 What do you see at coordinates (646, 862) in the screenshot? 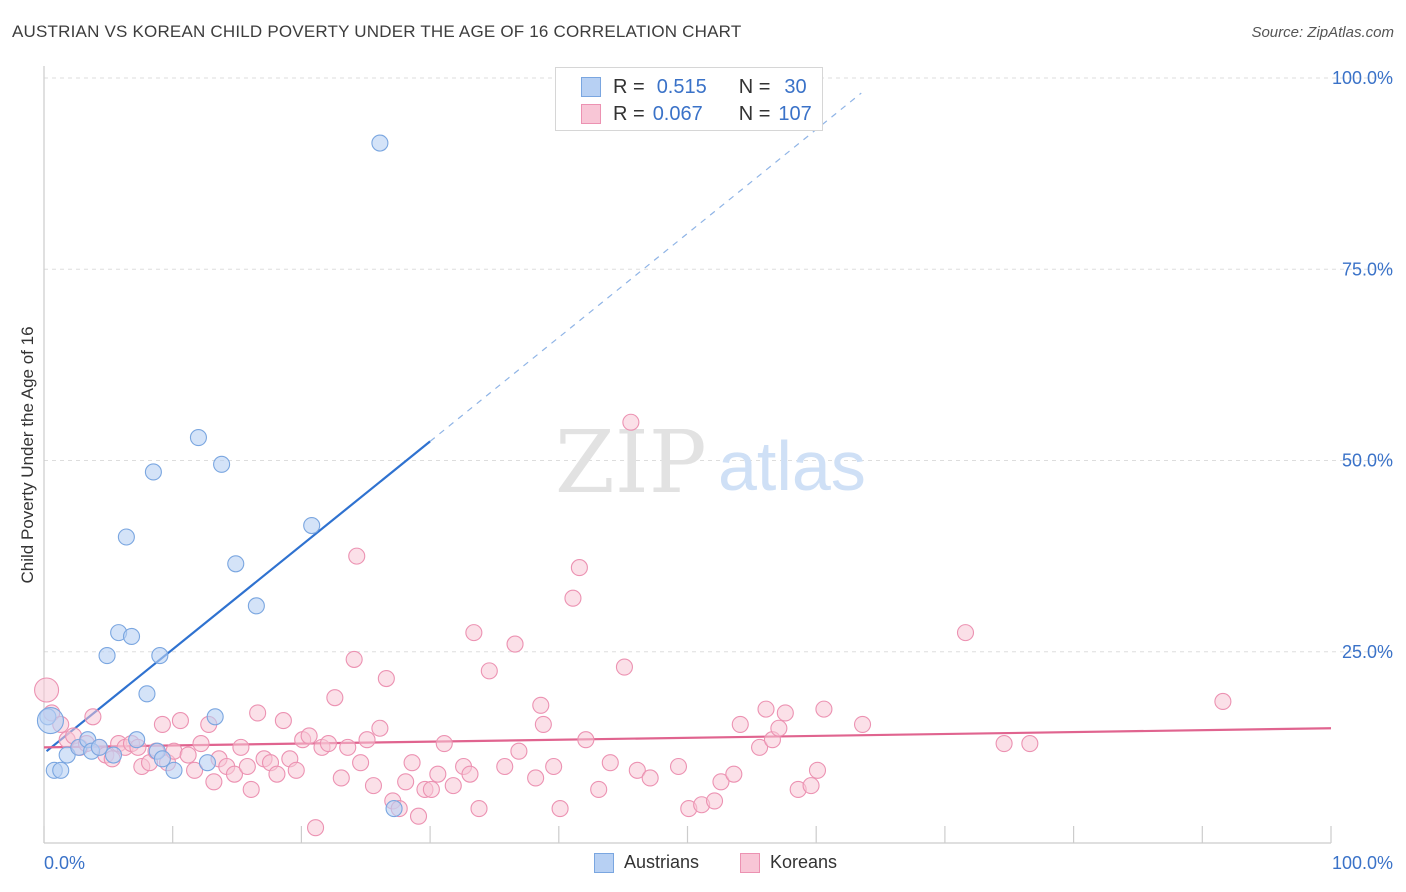
I see `legend-item-austrians: Austrians` at bounding box center [646, 862].